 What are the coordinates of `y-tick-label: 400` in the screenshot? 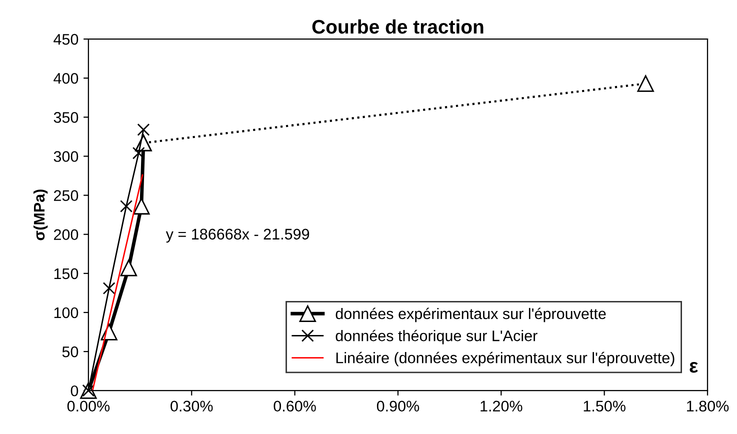 It's located at (66, 78).